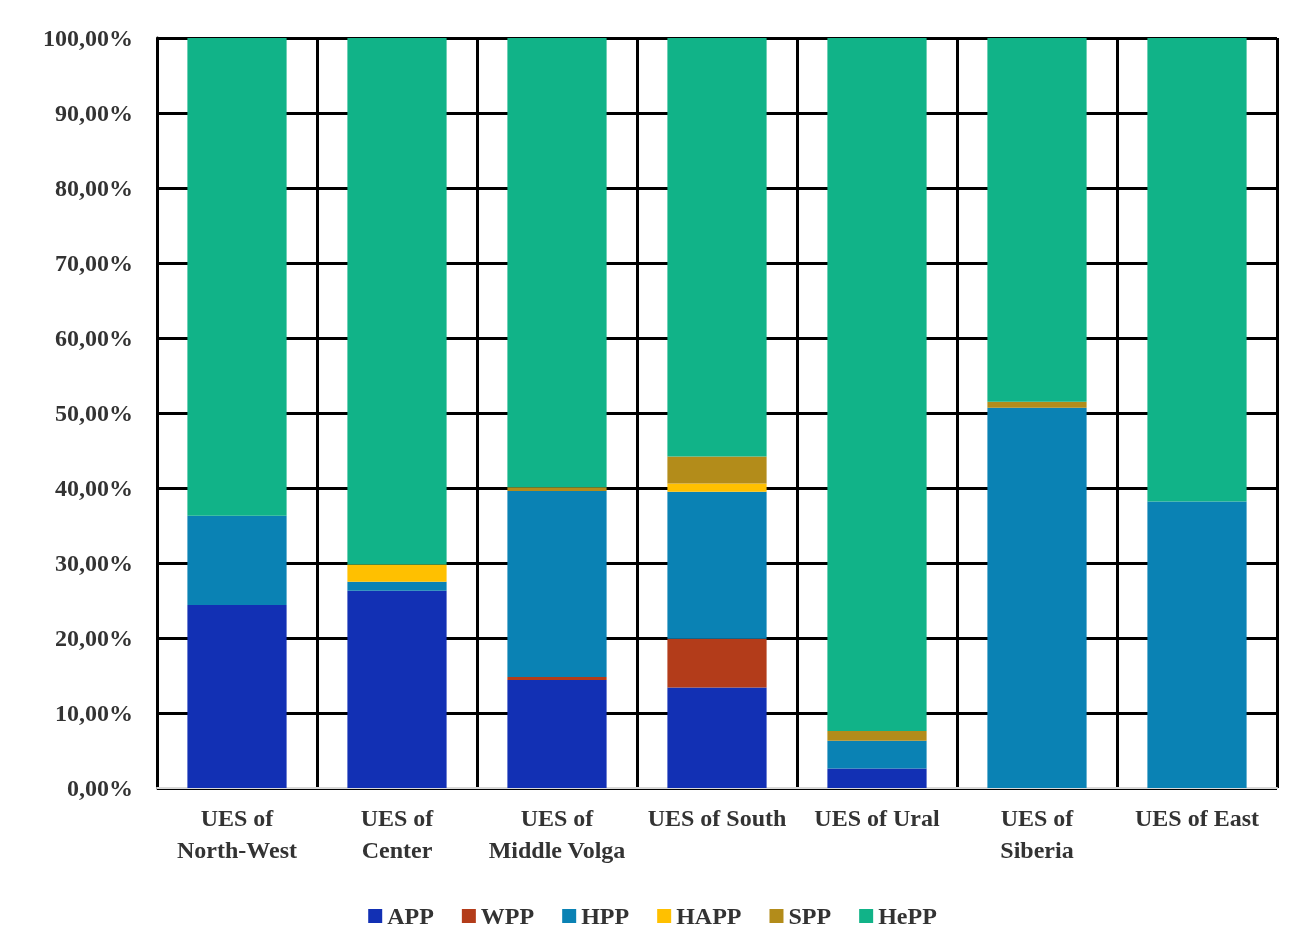  What do you see at coordinates (94, 188) in the screenshot?
I see `y-tick-label: 80,00%` at bounding box center [94, 188].